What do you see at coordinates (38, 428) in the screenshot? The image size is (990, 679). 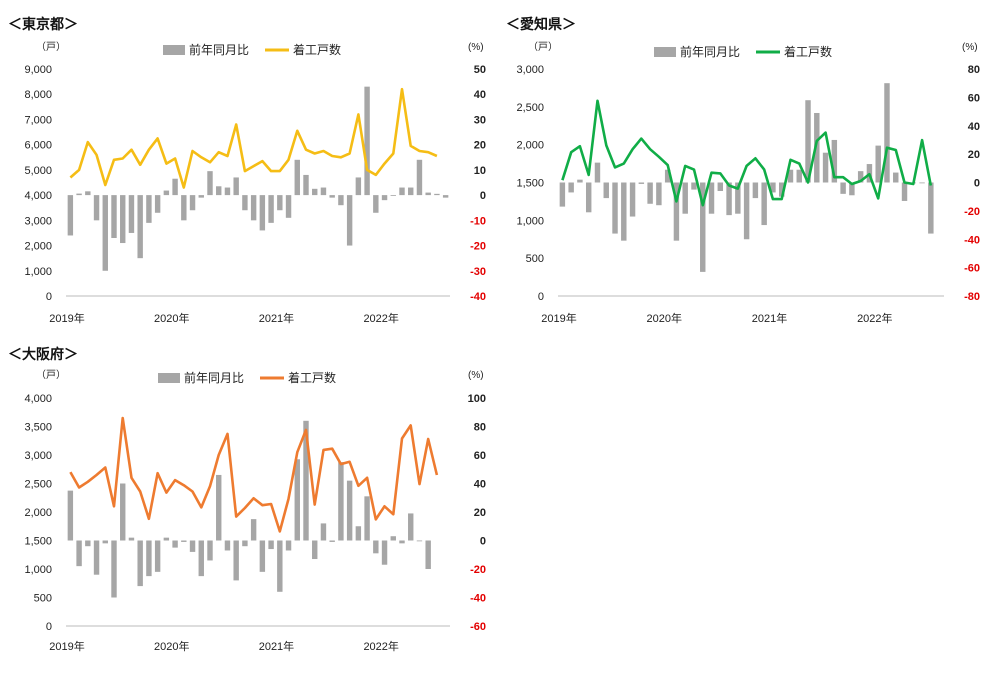 I see `left-tick-label: 3,500` at bounding box center [38, 428].